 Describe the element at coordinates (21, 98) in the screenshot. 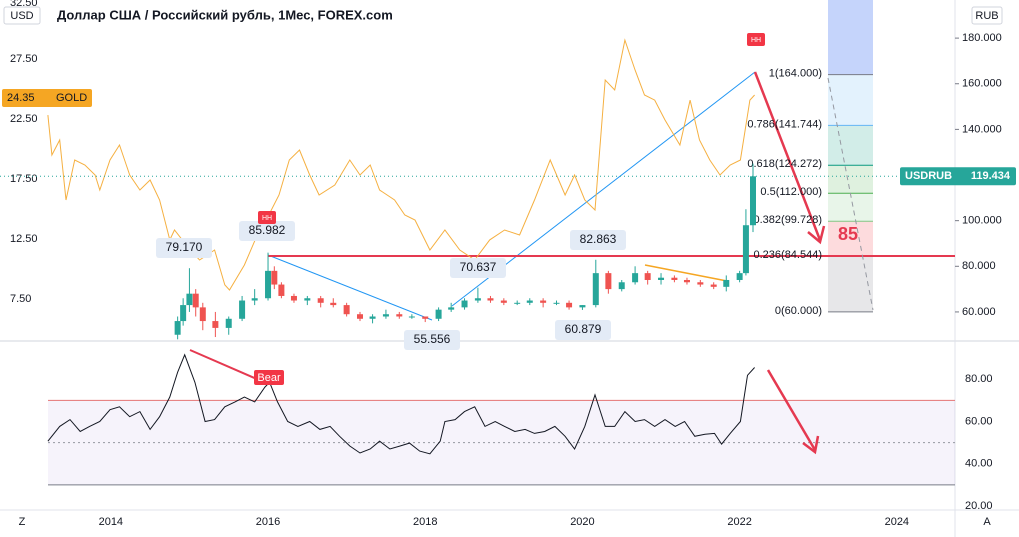

I see `gold-badge-value: 24.35` at that location.